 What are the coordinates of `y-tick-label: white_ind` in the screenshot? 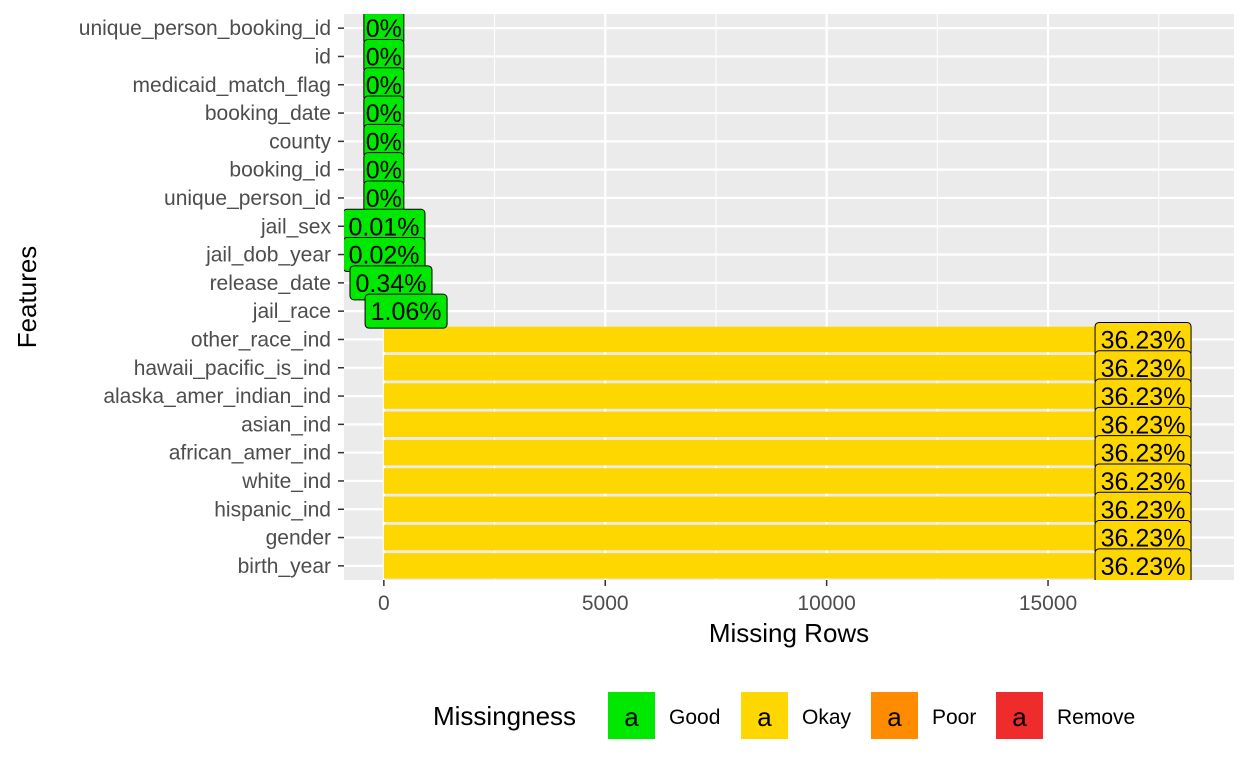 It's located at (286, 481).